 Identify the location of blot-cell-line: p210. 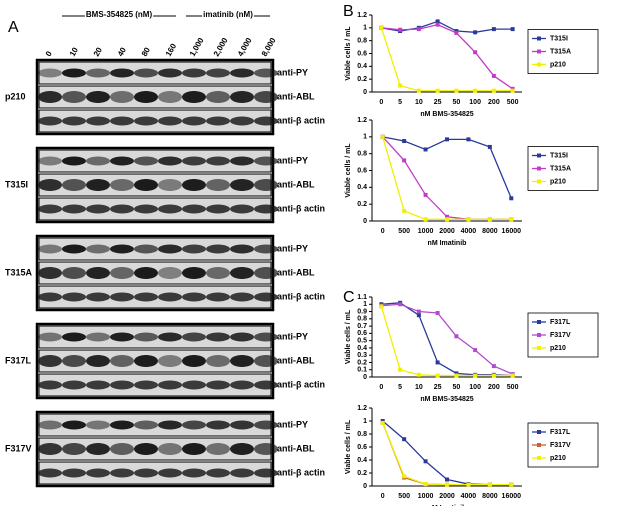
(15, 96).